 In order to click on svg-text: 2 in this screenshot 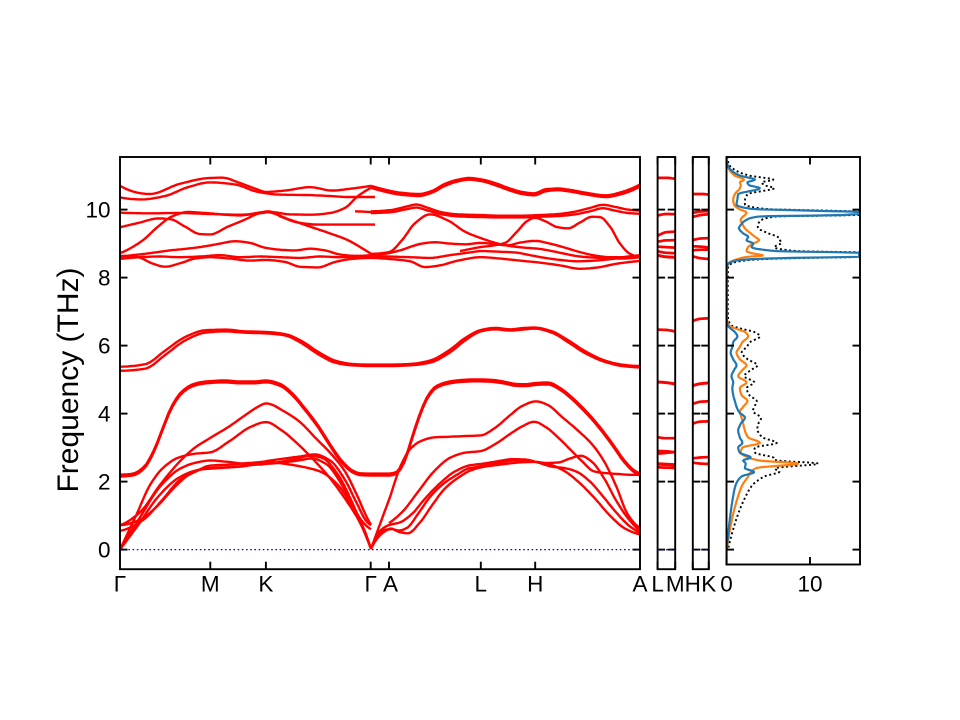, I will do `click(104, 482)`.